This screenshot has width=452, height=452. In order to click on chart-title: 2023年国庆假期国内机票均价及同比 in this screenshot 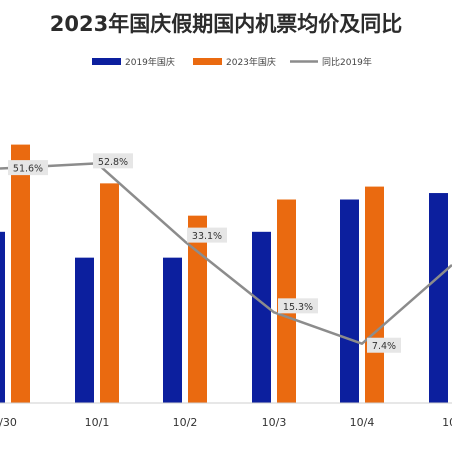, I will do `click(226, 24)`.